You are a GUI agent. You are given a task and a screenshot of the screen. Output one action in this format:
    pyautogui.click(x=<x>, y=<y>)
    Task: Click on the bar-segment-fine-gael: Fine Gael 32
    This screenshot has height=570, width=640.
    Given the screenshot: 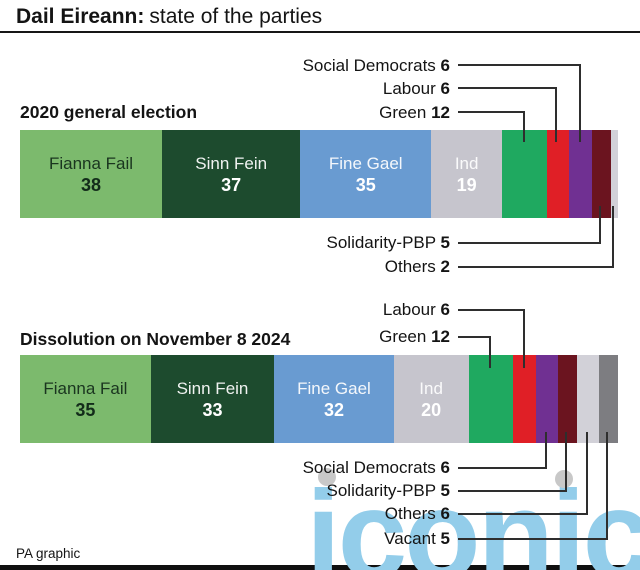 What is the action you would take?
    pyautogui.click(x=334, y=399)
    